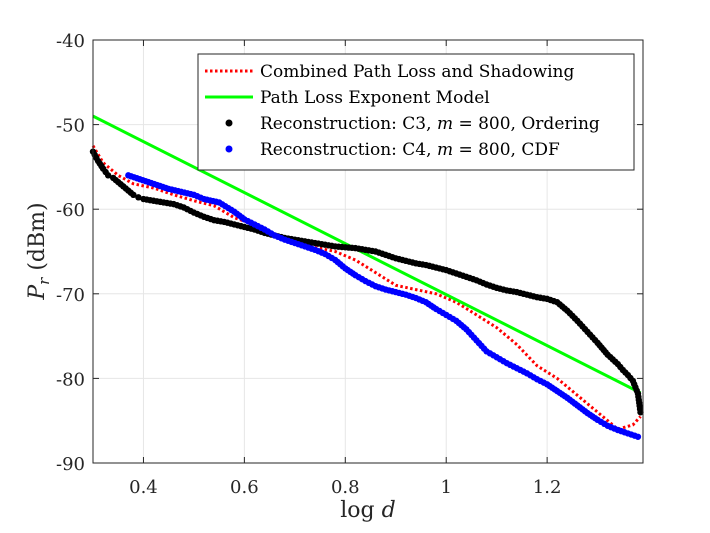 This screenshot has height=533, width=710. I want to click on legend-item-2-label: Path Loss Exponent Model, so click(375, 98).